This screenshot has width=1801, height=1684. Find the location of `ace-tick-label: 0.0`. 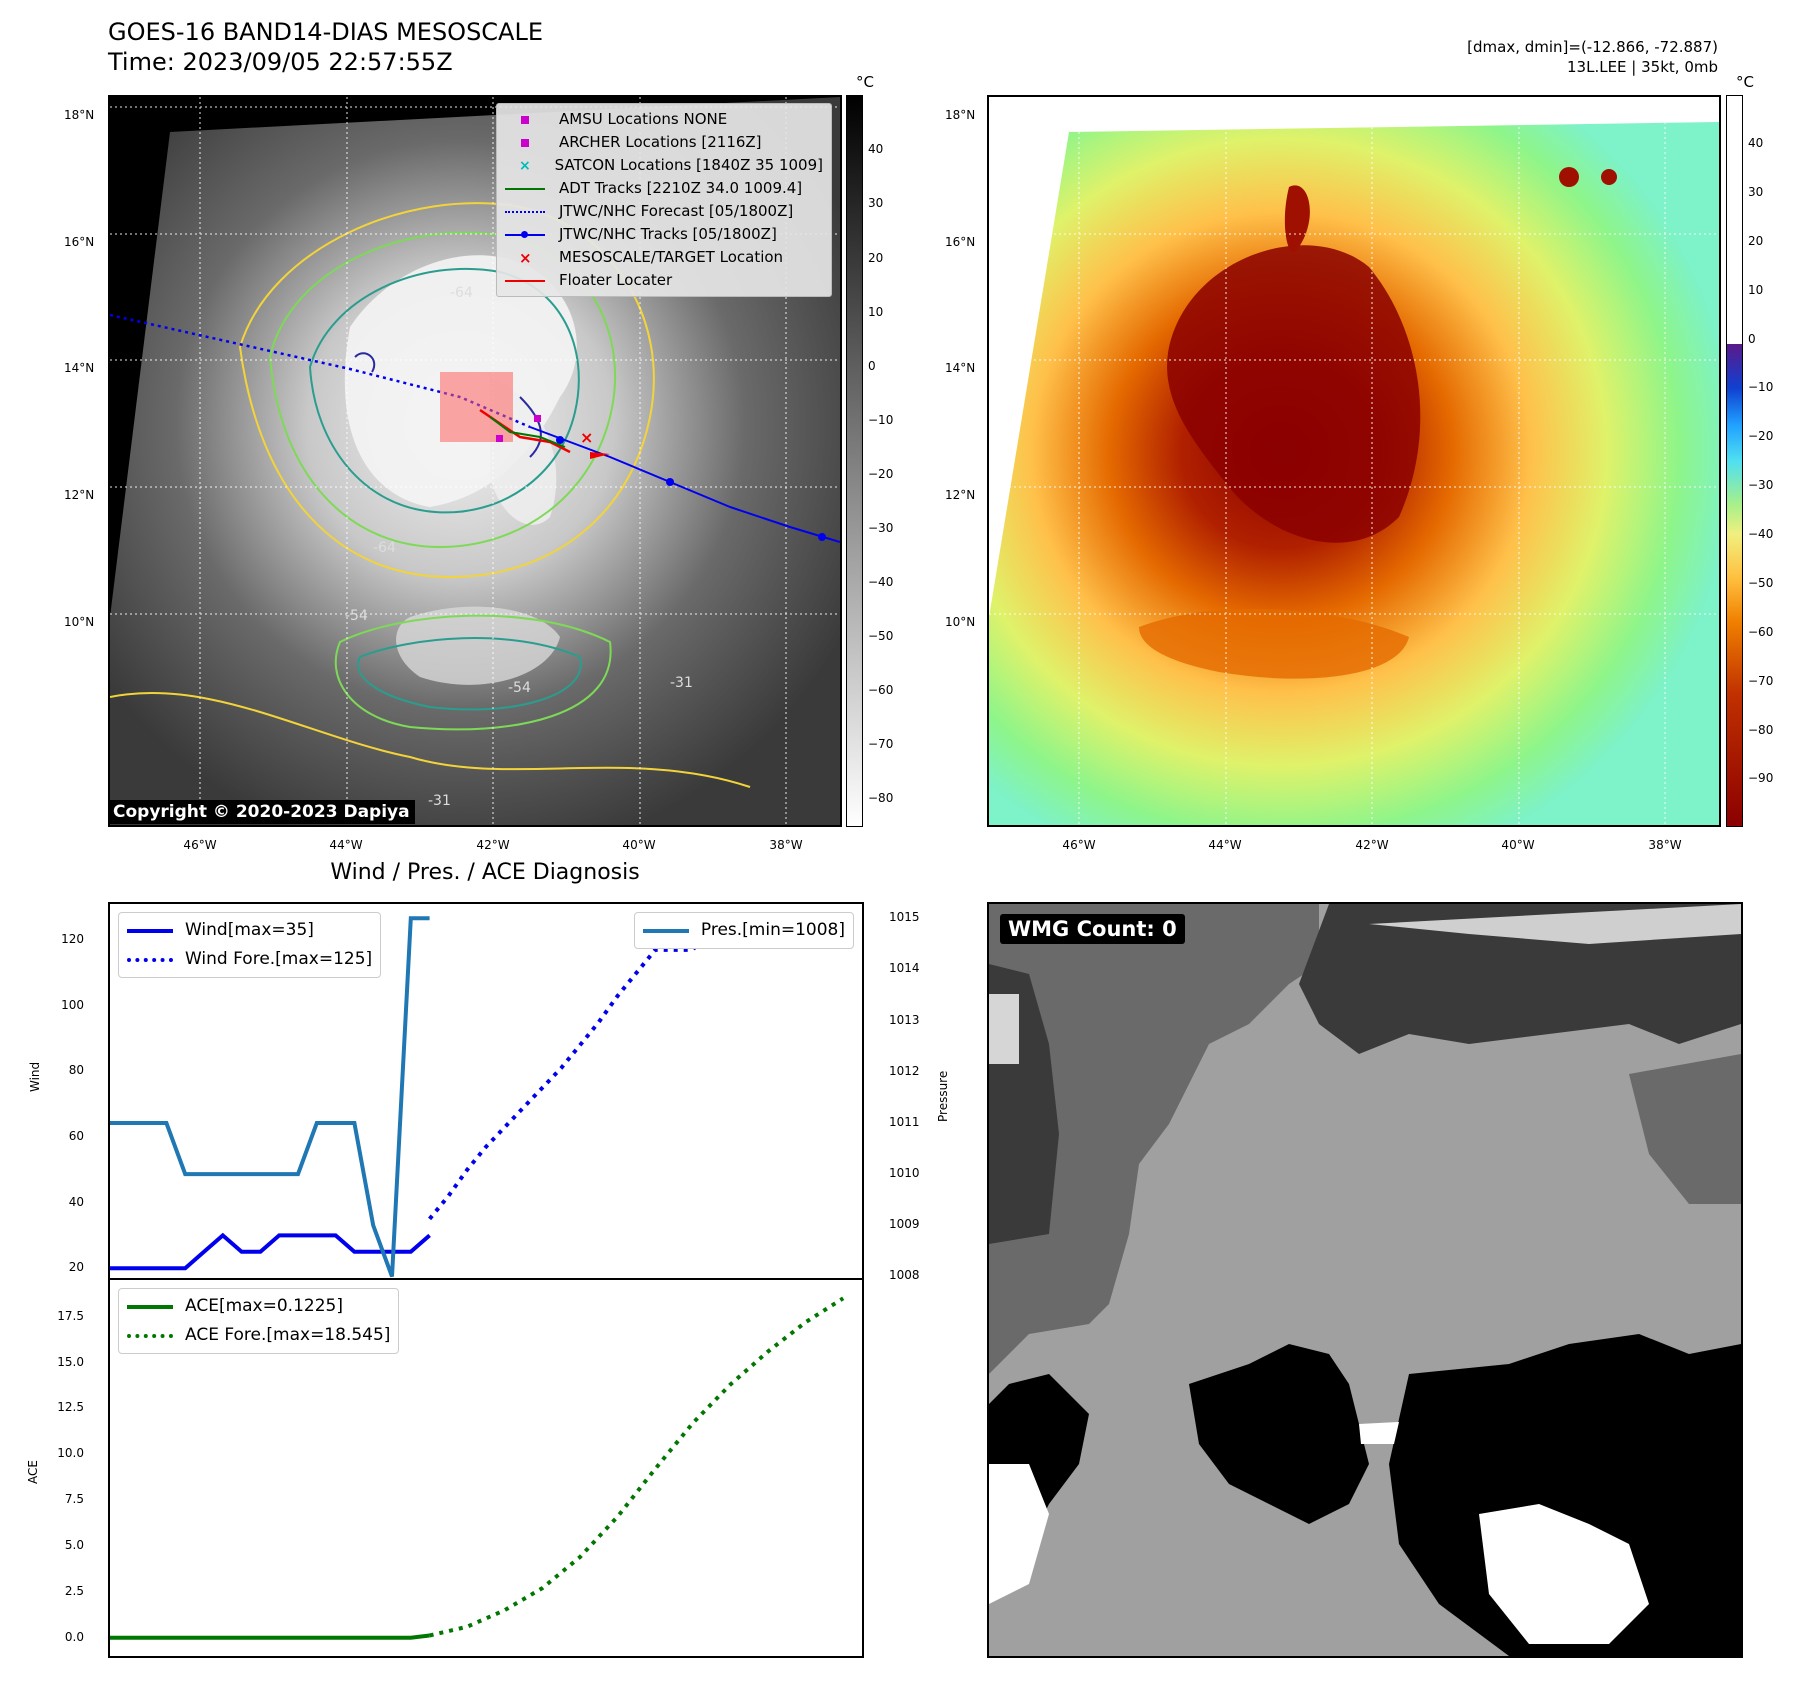

ace-tick-label: 0.0 is located at coordinates (74, 1636).